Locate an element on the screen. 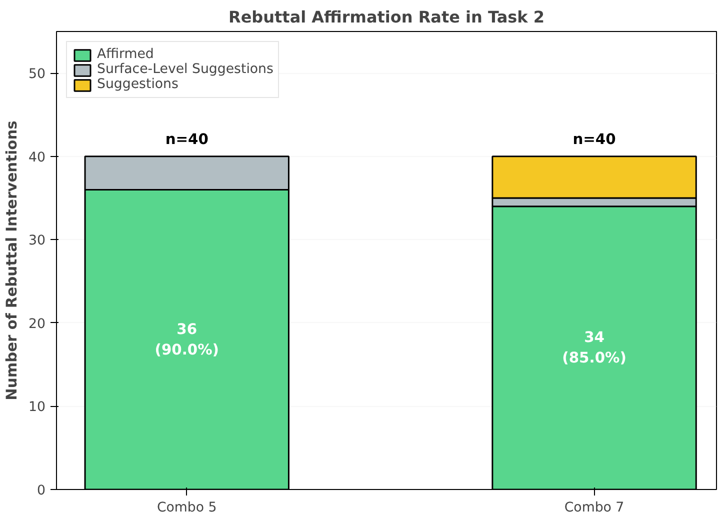 The height and width of the screenshot is (518, 721). legend-label: Suggestions is located at coordinates (137, 84).